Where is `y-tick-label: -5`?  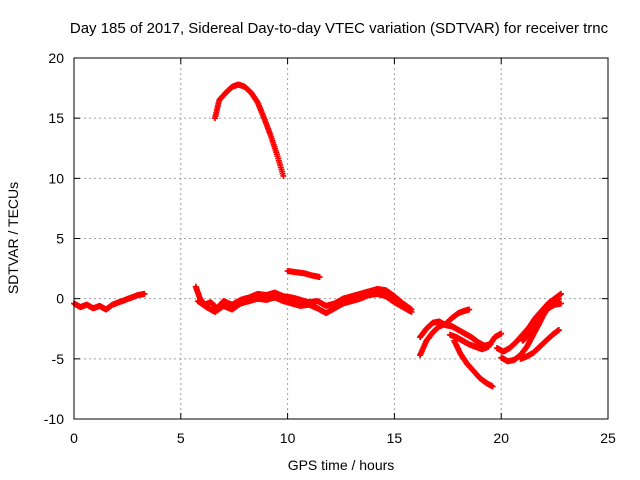
y-tick-label: -5 is located at coordinates (58, 359).